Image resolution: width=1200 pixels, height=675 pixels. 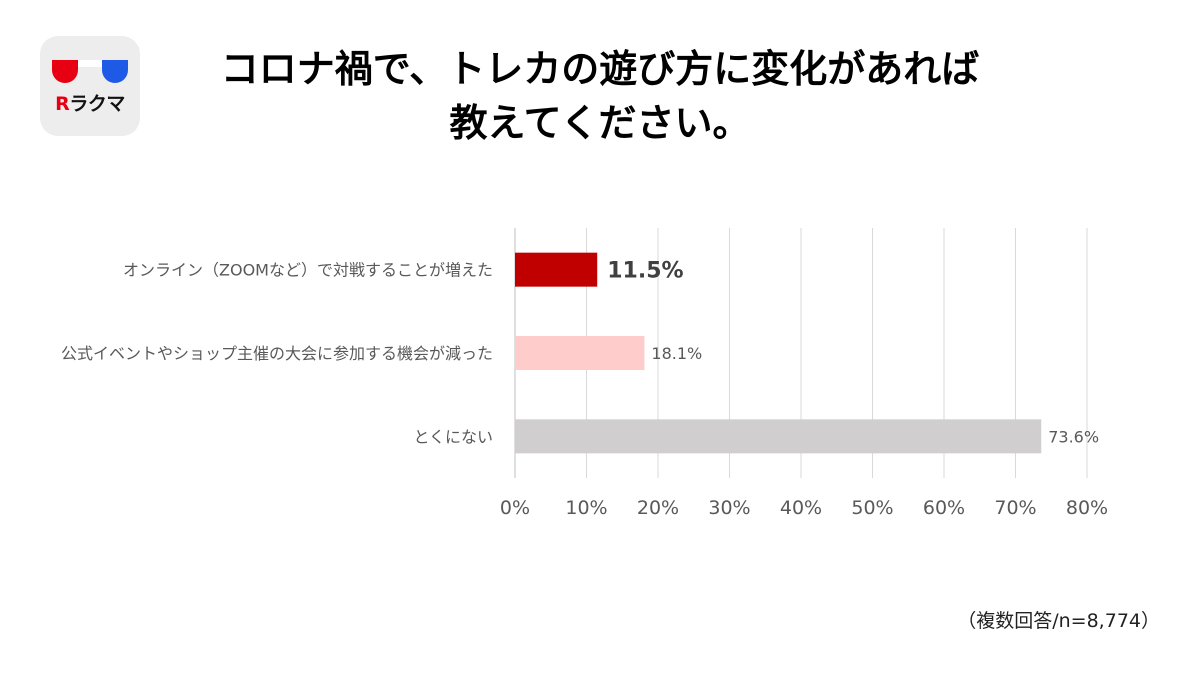 I want to click on title-line-2: 教えてください。, so click(x=600, y=123).